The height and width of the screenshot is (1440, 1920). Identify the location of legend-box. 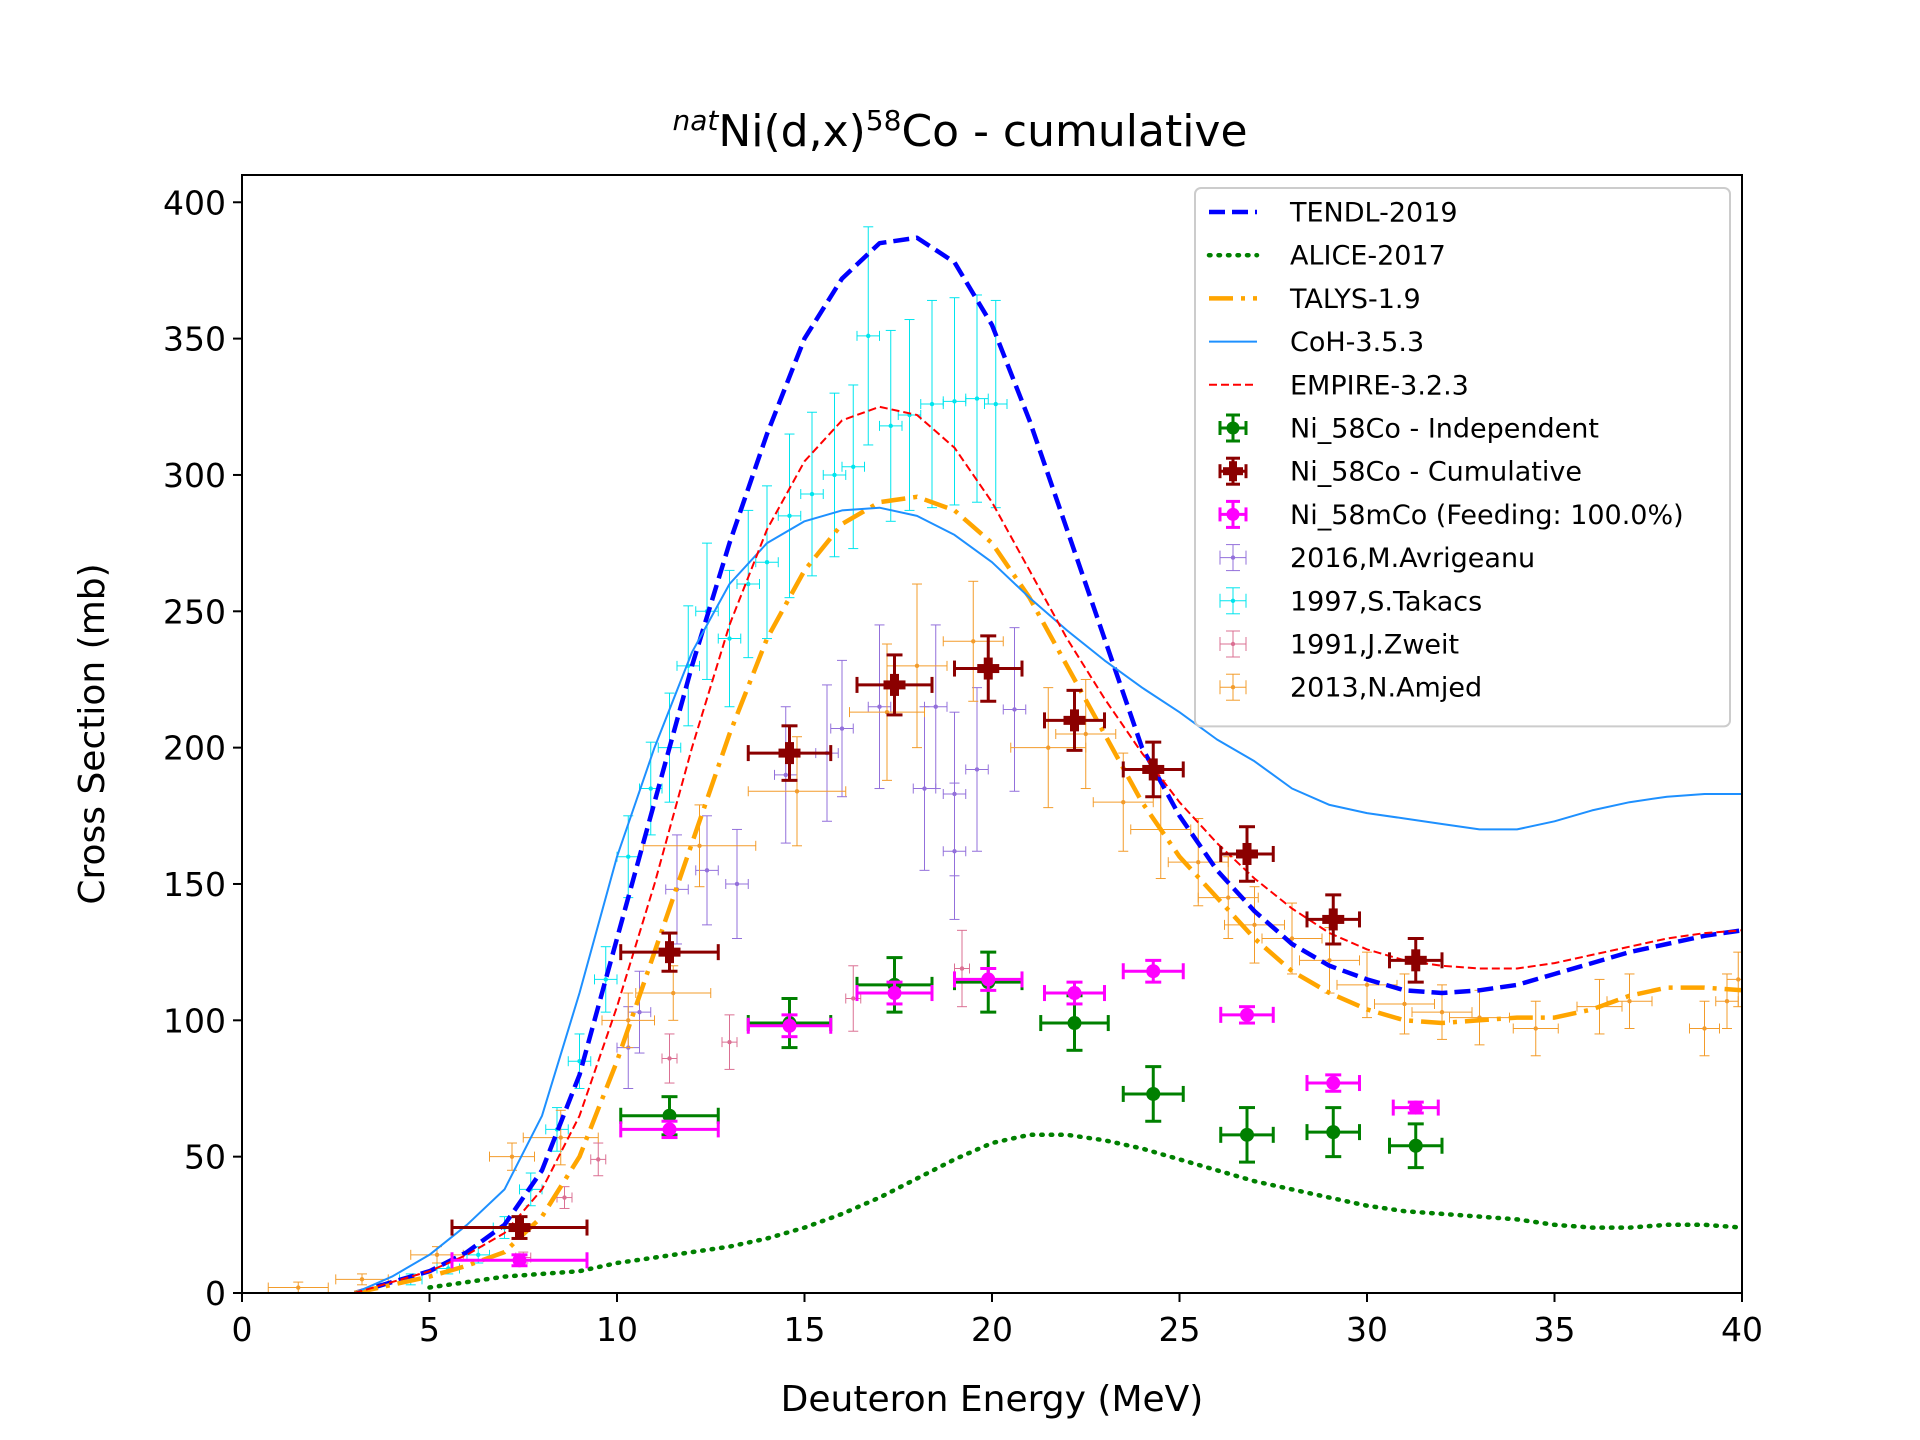
(1462, 457).